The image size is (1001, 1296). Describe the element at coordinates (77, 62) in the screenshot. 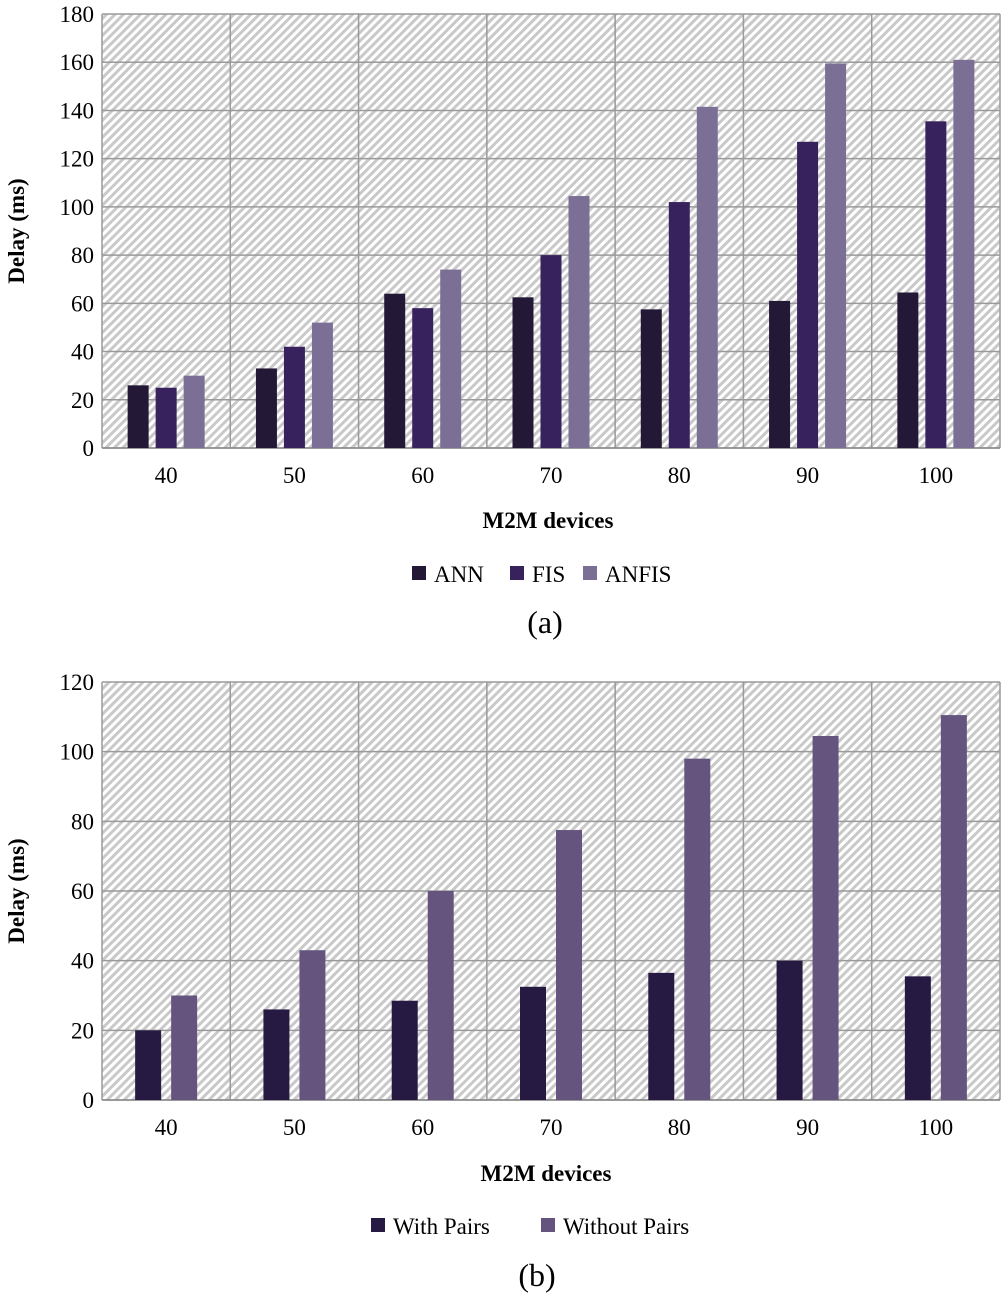

I see `y-tick-label: 160` at that location.